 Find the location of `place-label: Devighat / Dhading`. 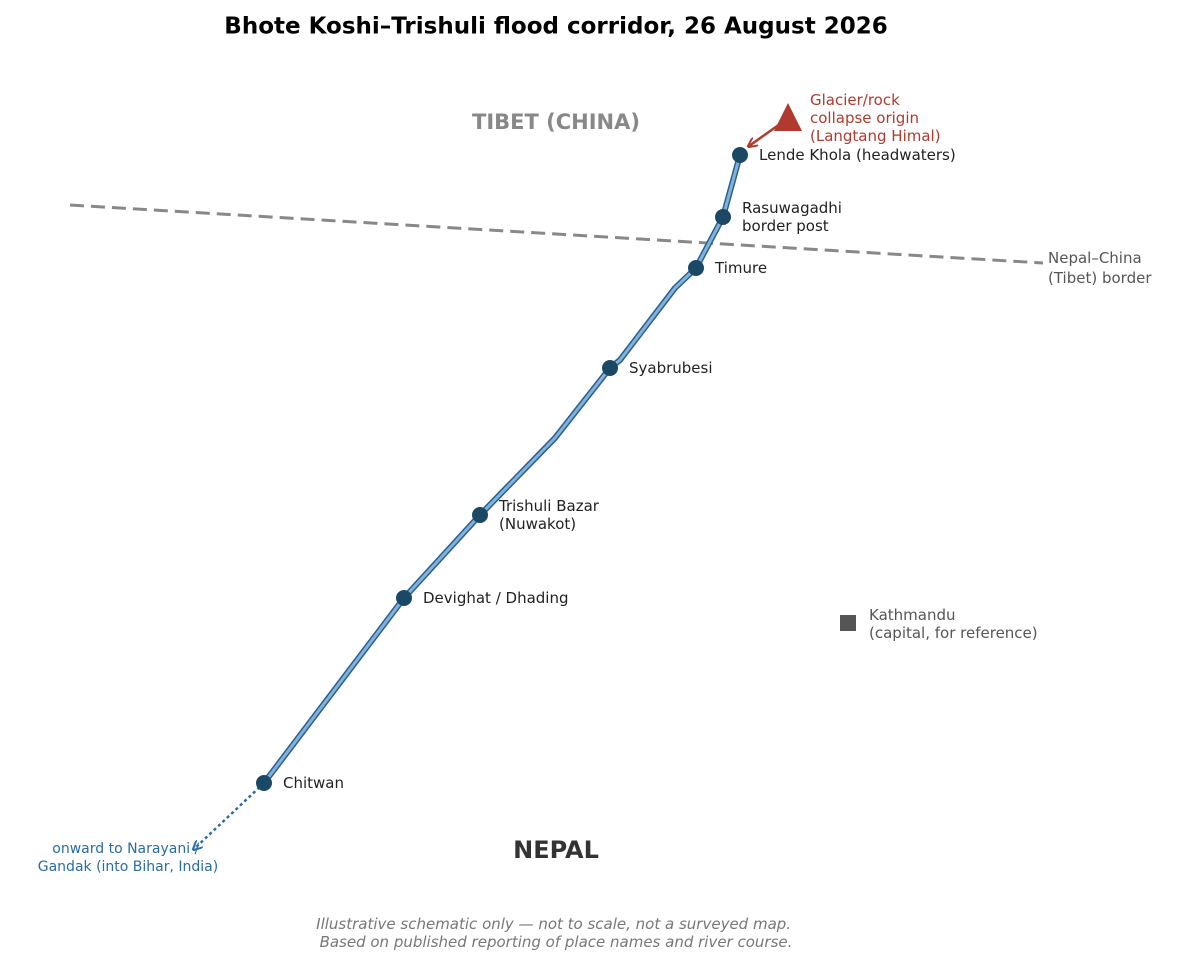

place-label: Devighat / Dhading is located at coordinates (495, 598).